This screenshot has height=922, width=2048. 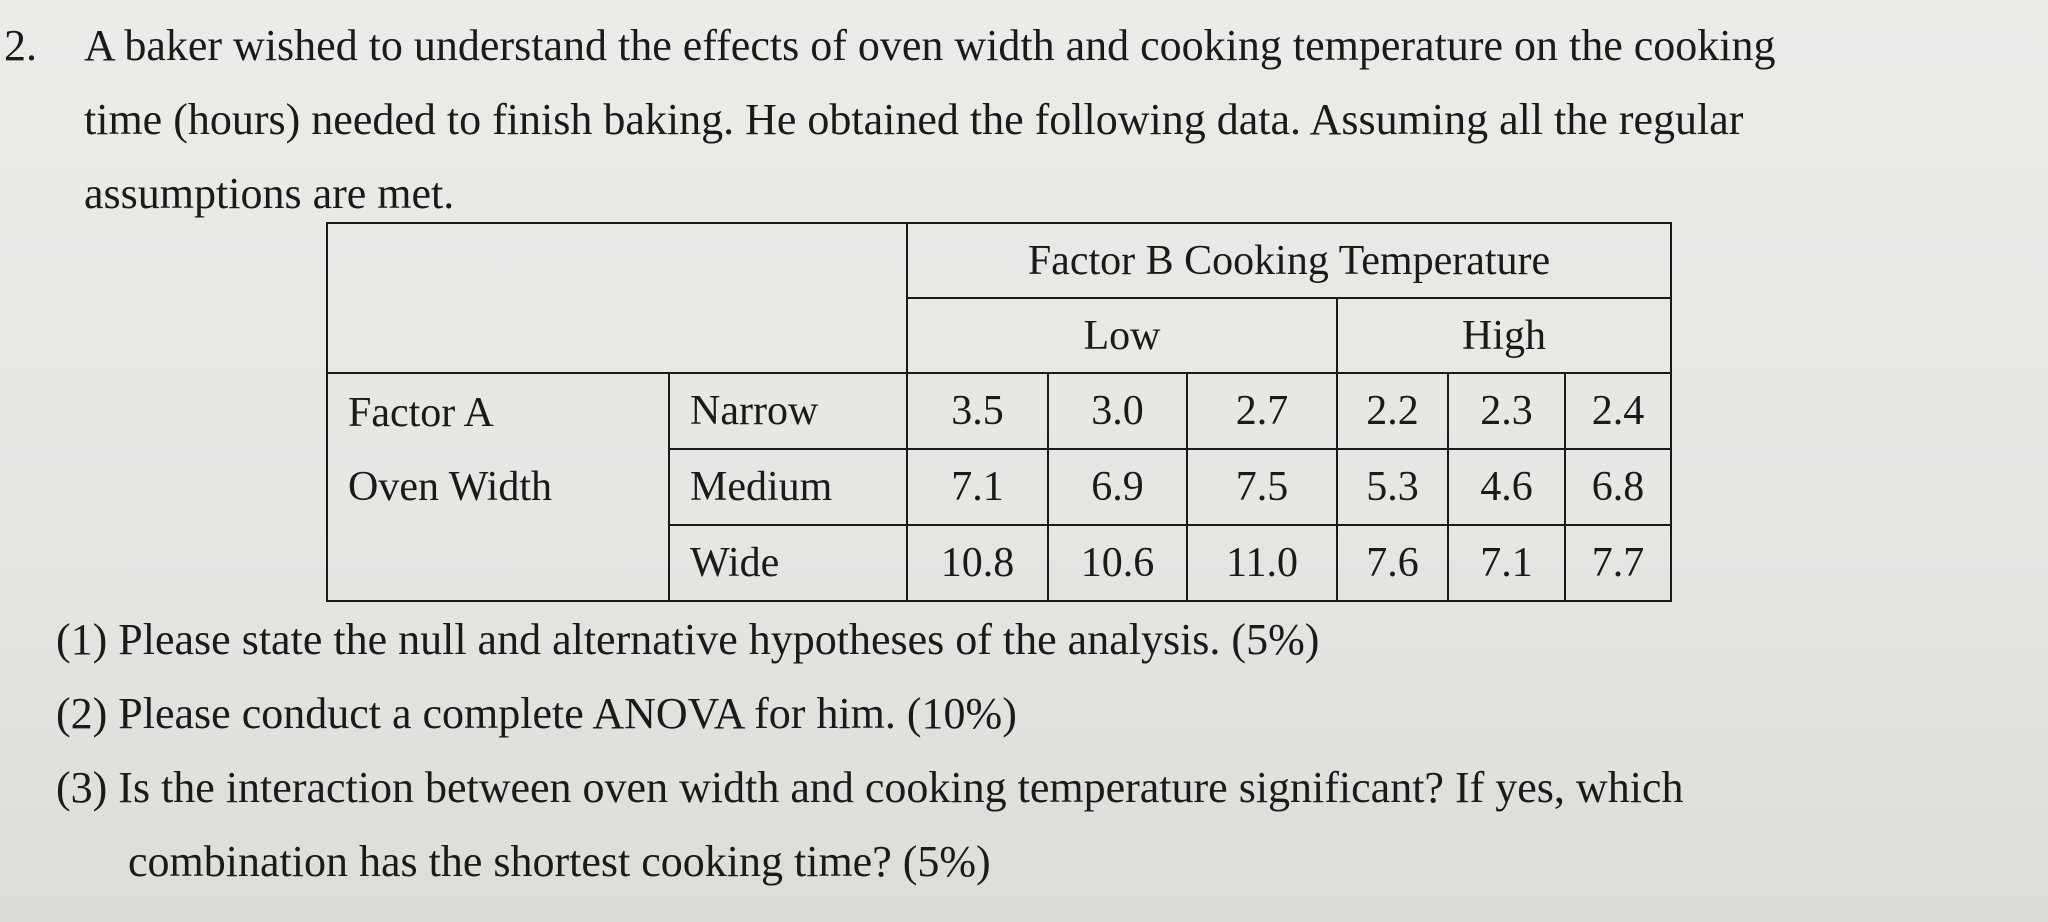 What do you see at coordinates (1262, 487) in the screenshot?
I see `table-cell: 7.5` at bounding box center [1262, 487].